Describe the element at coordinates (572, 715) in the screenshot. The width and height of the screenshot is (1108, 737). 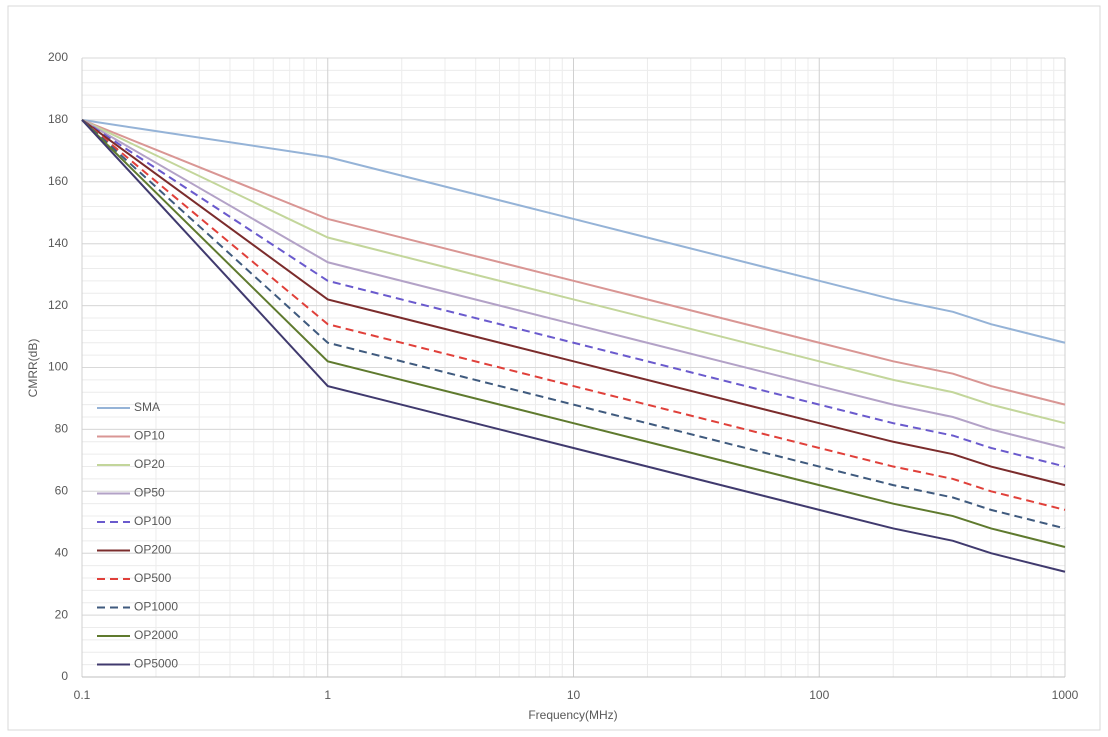
I see `x-axis-label: Frequency(MHz)` at that location.